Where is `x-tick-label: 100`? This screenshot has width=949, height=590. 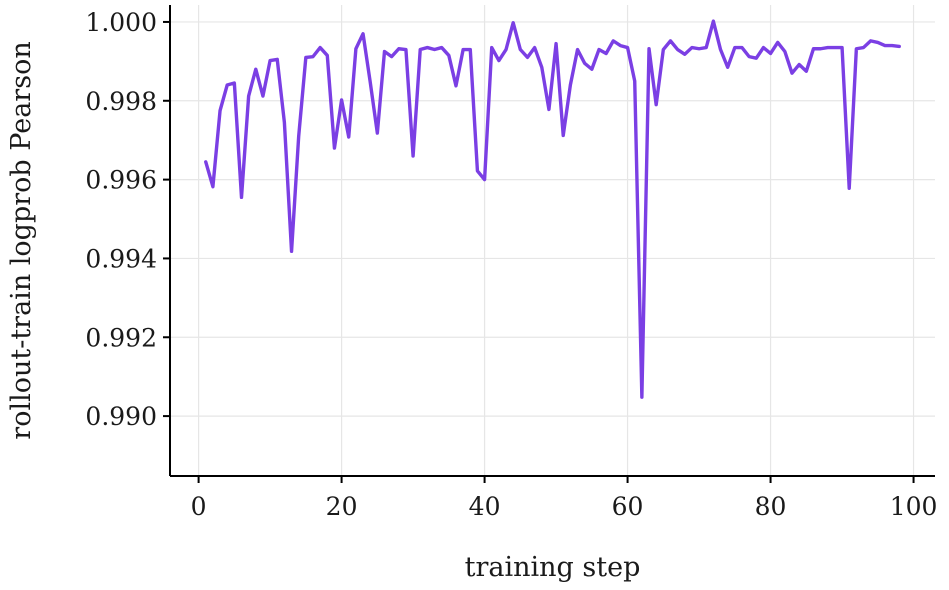
x-tick-label: 100 is located at coordinates (914, 506).